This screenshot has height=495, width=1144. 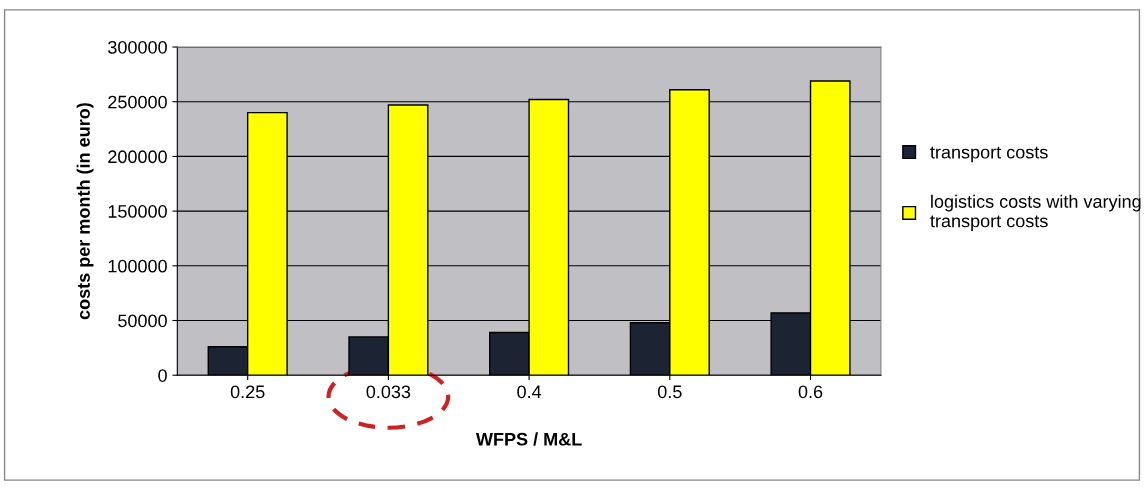 I want to click on x-tick-label: 0.5, so click(x=669, y=392).